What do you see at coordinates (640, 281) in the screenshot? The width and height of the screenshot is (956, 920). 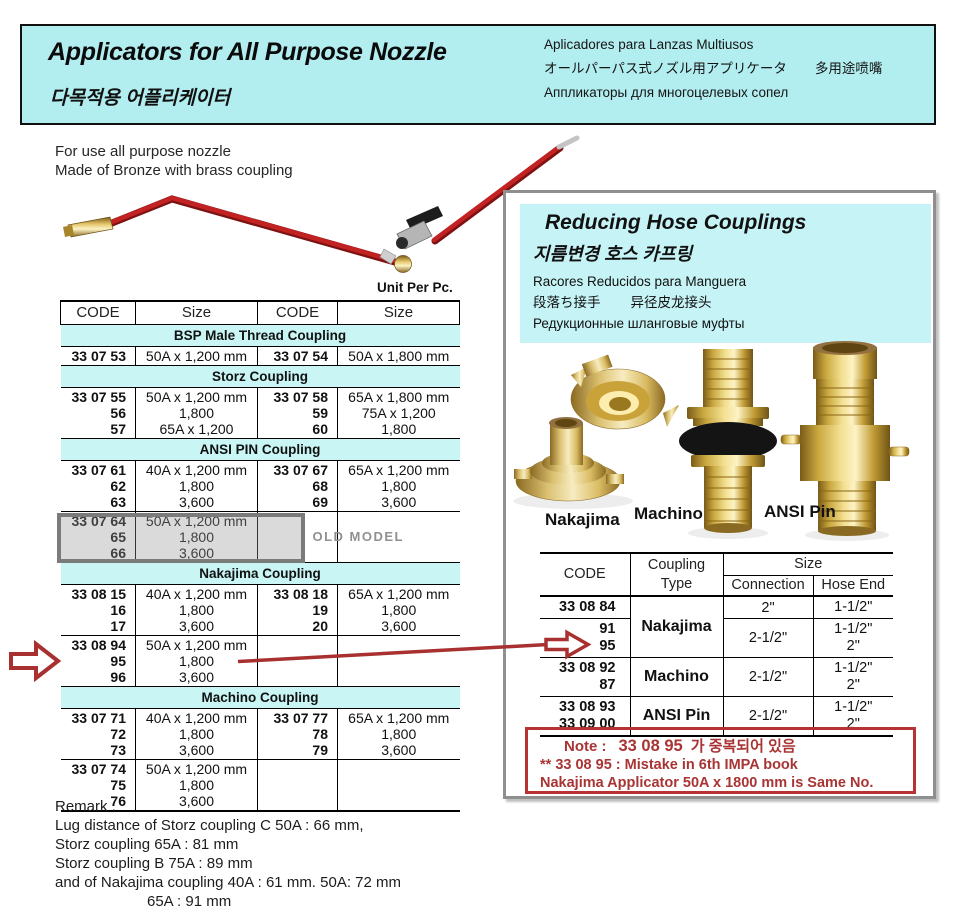 I see `panel-subtitle-spanish: Racores Reducidos para Manguera` at bounding box center [640, 281].